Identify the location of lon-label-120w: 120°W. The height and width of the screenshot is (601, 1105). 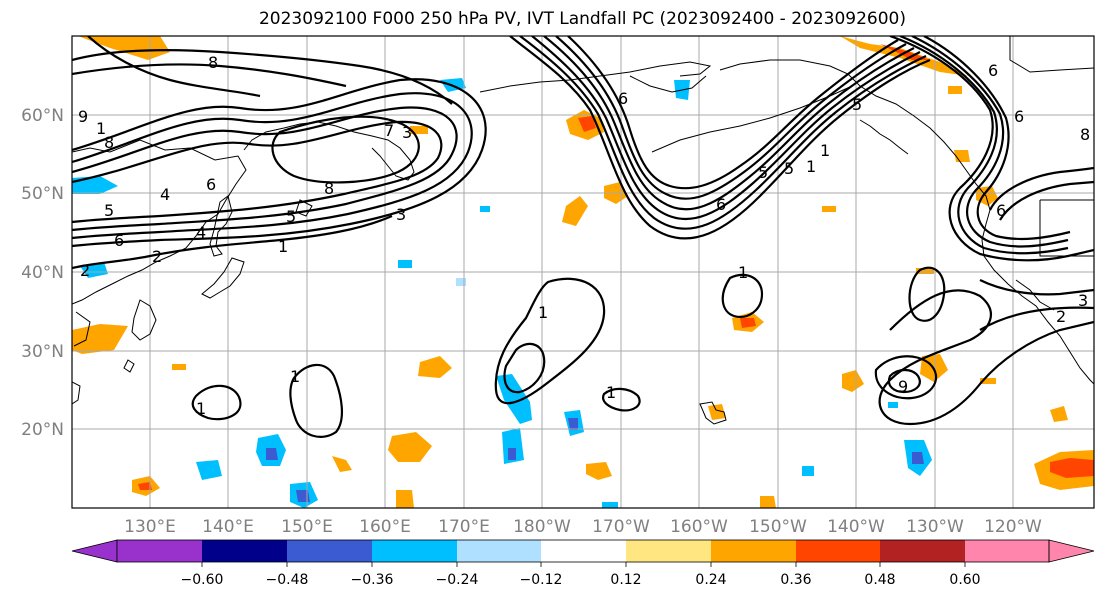
(1013, 527).